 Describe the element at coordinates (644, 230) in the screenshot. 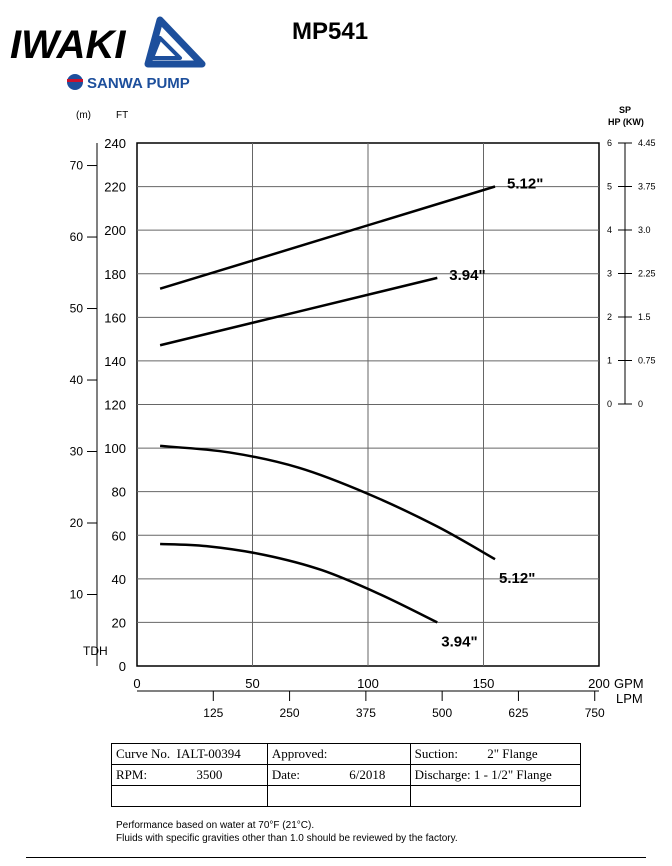

I see `kw-tick-label: 3.0` at that location.